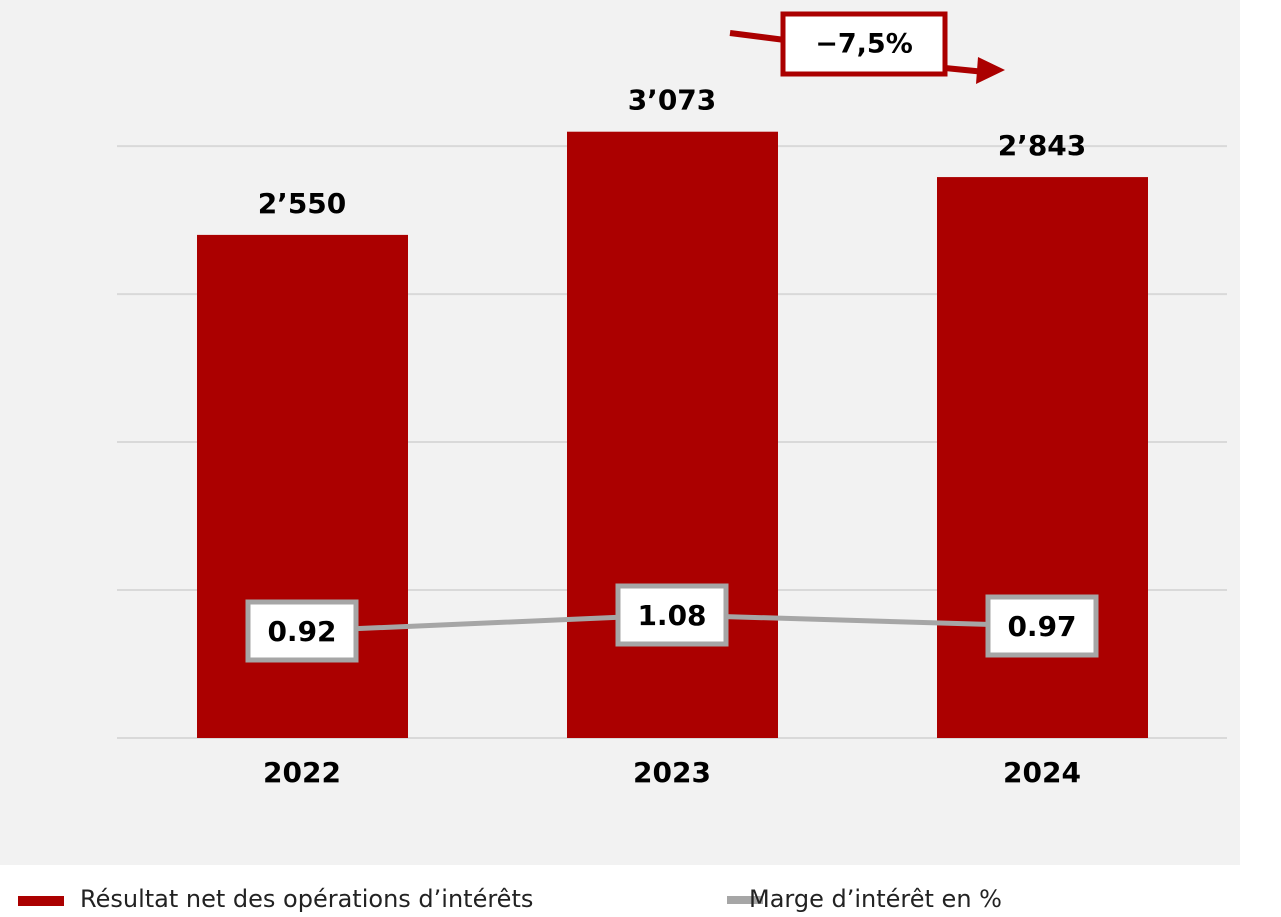 Image resolution: width=1281 pixels, height=917 pixels. What do you see at coordinates (302, 203) in the screenshot?
I see `bar-value-label: 2’550` at bounding box center [302, 203].